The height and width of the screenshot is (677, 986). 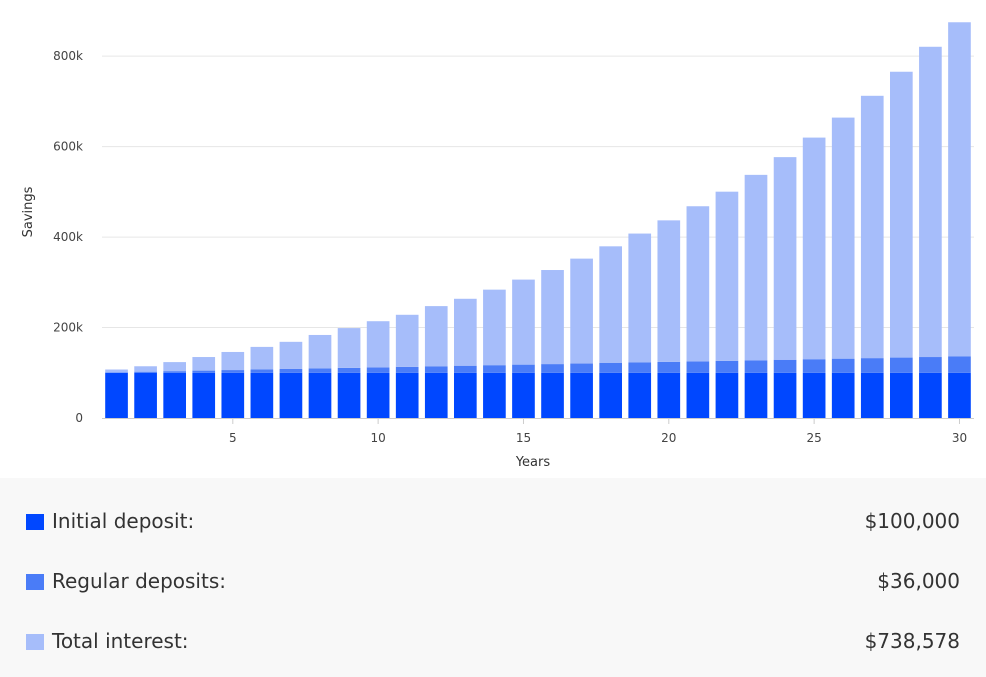 What do you see at coordinates (912, 641) in the screenshot?
I see `total-interest-value: $738,578` at bounding box center [912, 641].